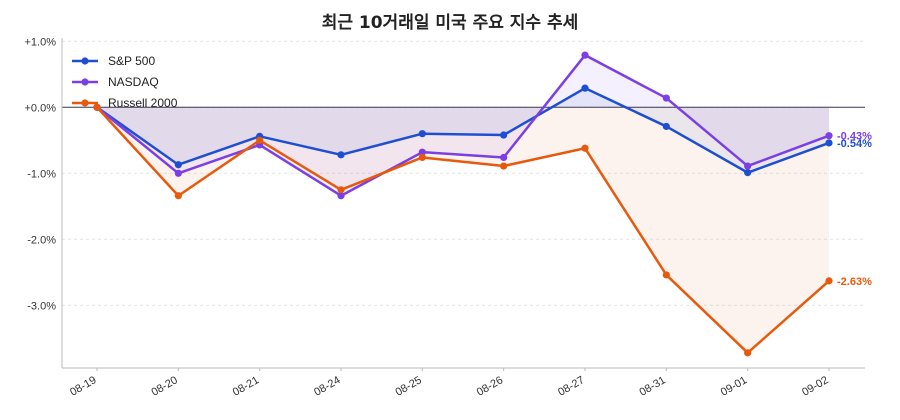  What do you see at coordinates (408, 386) in the screenshot?
I see `x-tick-label: 08-25` at bounding box center [408, 386].